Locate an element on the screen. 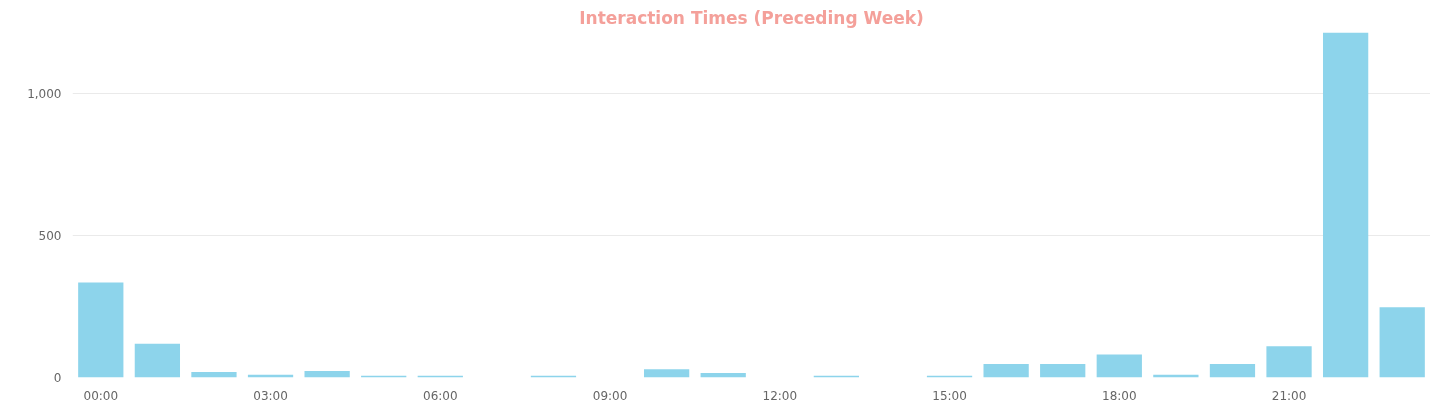 Image resolution: width=1430 pixels, height=405 pixels. x-tick-label: 21:00 is located at coordinates (1289, 395).